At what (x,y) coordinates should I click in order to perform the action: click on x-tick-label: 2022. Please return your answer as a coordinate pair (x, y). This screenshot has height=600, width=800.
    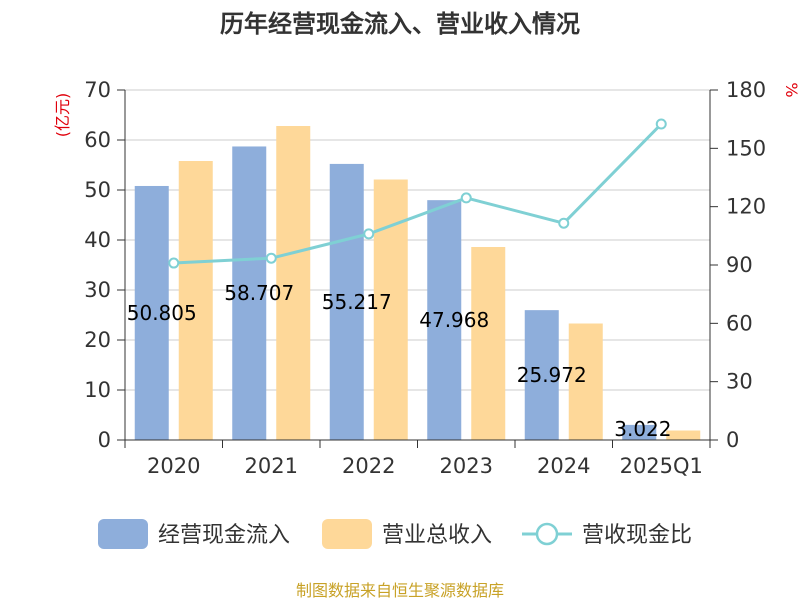
    Looking at the image, I should click on (368, 466).